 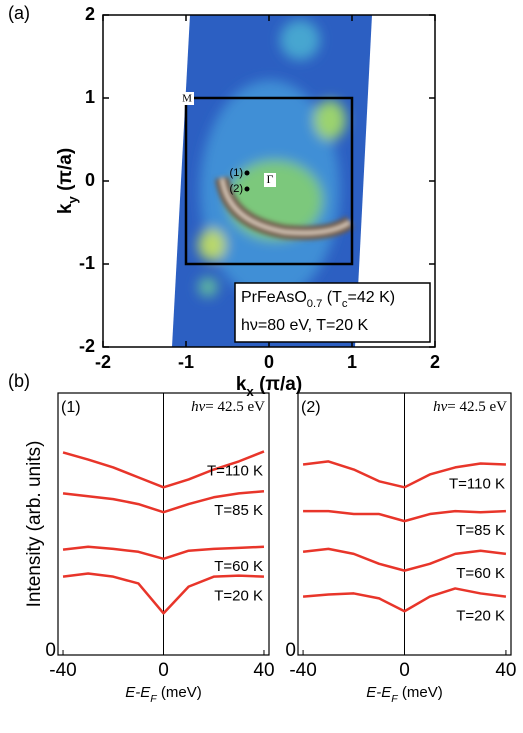 What do you see at coordinates (352, 362) in the screenshot?
I see `x-tick-label: 1` at bounding box center [352, 362].